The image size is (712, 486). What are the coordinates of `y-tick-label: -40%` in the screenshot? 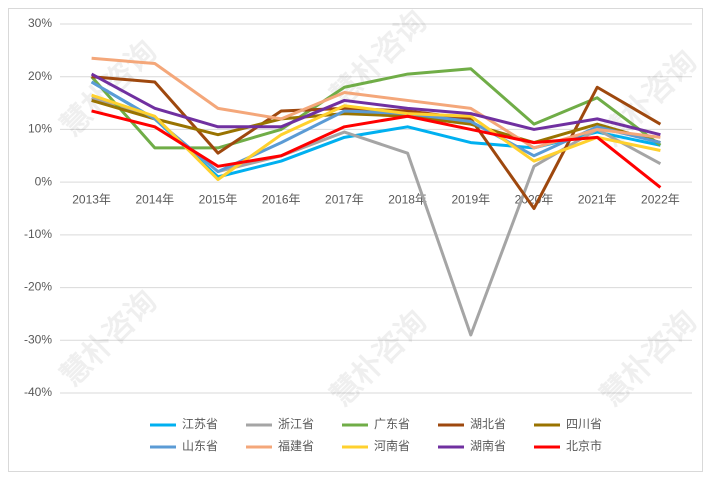 It's located at (38, 392).